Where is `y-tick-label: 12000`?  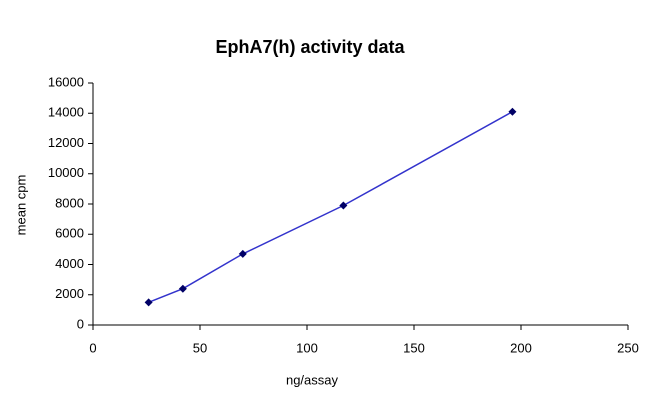
y-tick-label: 12000 is located at coordinates (66, 142).